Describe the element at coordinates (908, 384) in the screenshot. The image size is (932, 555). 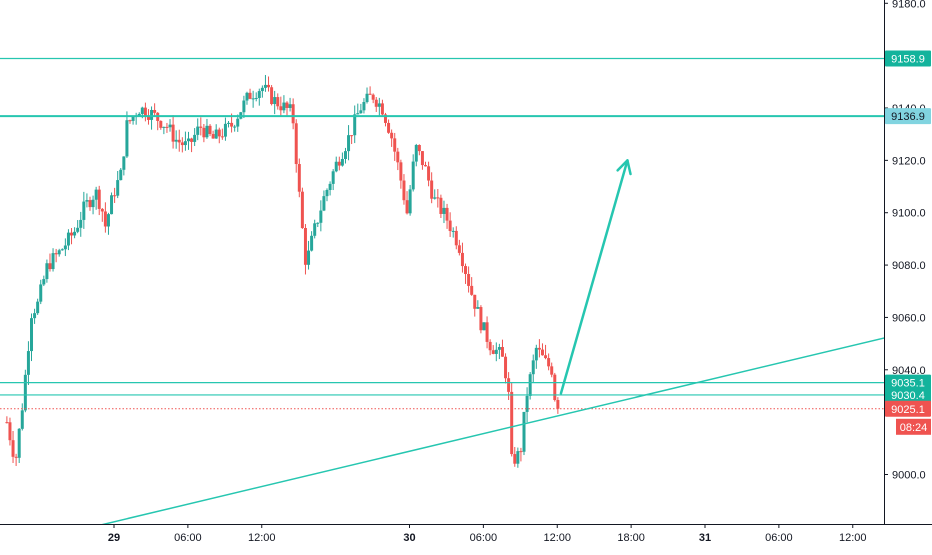
I see `level-price-tag-text: 9035.1` at that location.